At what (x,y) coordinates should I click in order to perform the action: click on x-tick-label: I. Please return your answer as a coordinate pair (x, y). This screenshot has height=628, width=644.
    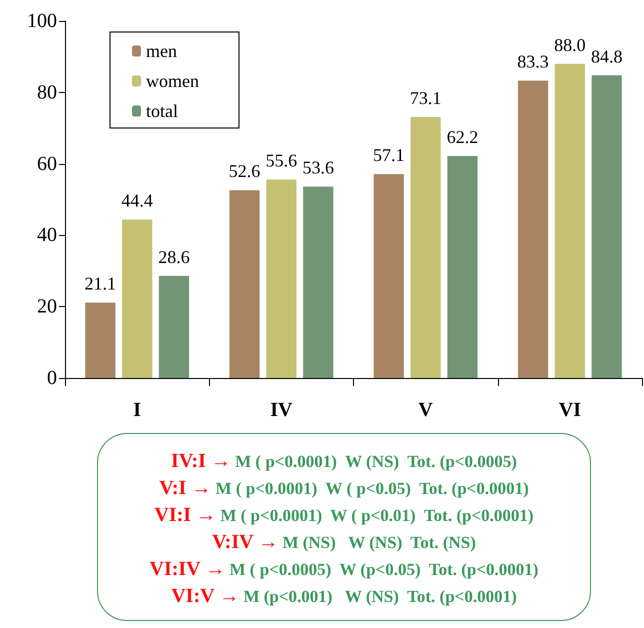
    Looking at the image, I should click on (137, 410).